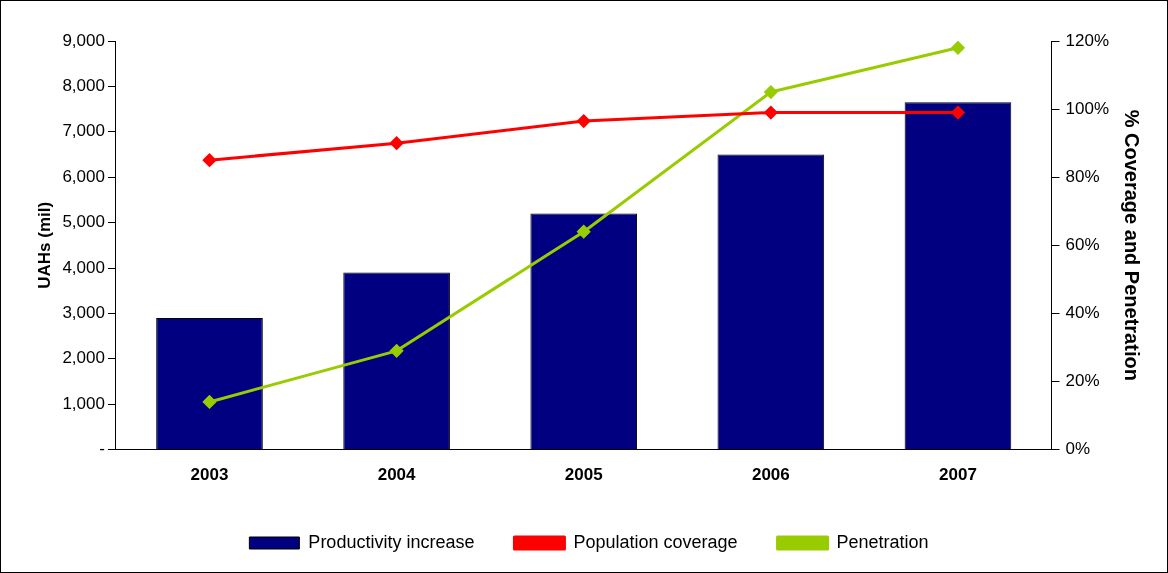  Describe the element at coordinates (102, 449) in the screenshot. I see `y-tick-label: -` at that location.